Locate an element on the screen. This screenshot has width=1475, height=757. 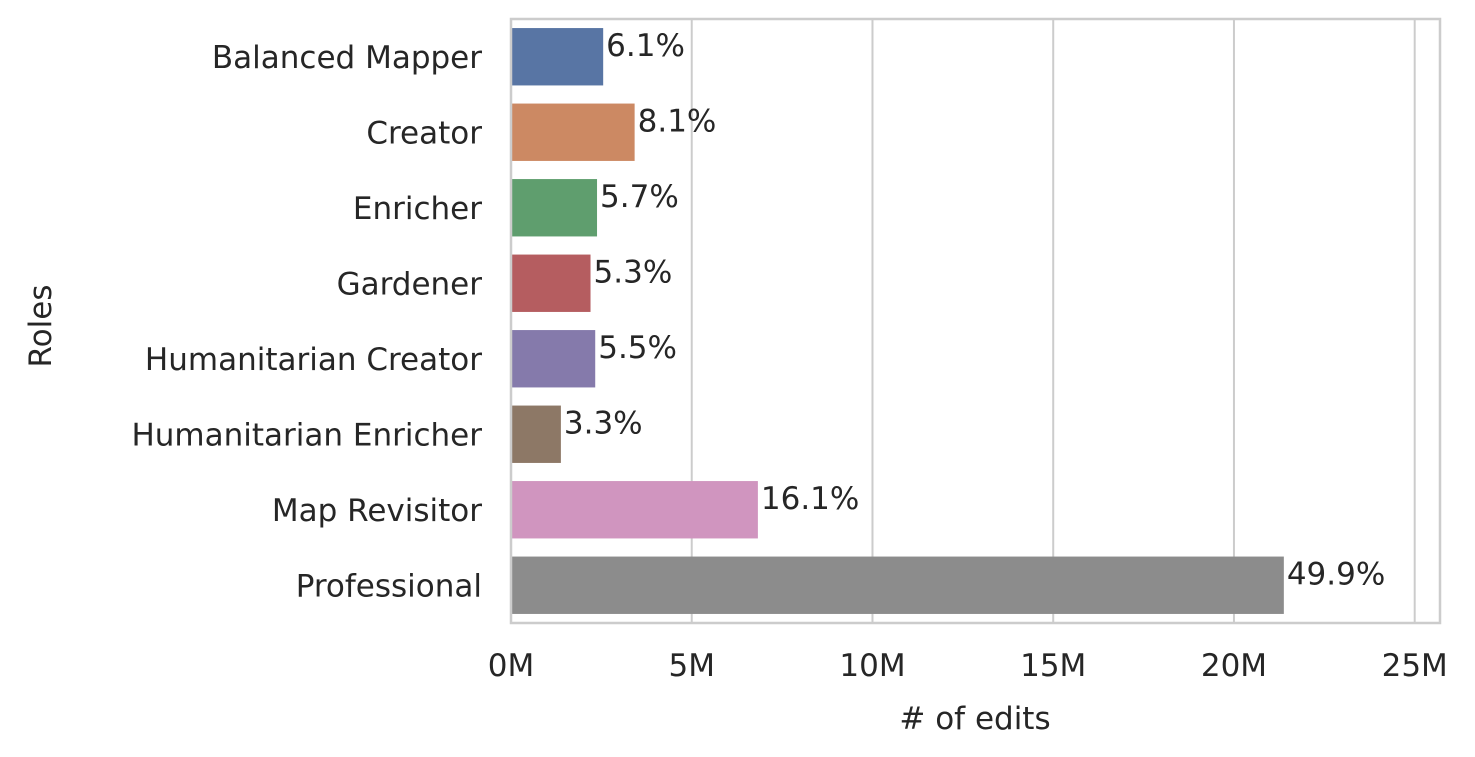
category-label: Gardener is located at coordinates (410, 284).